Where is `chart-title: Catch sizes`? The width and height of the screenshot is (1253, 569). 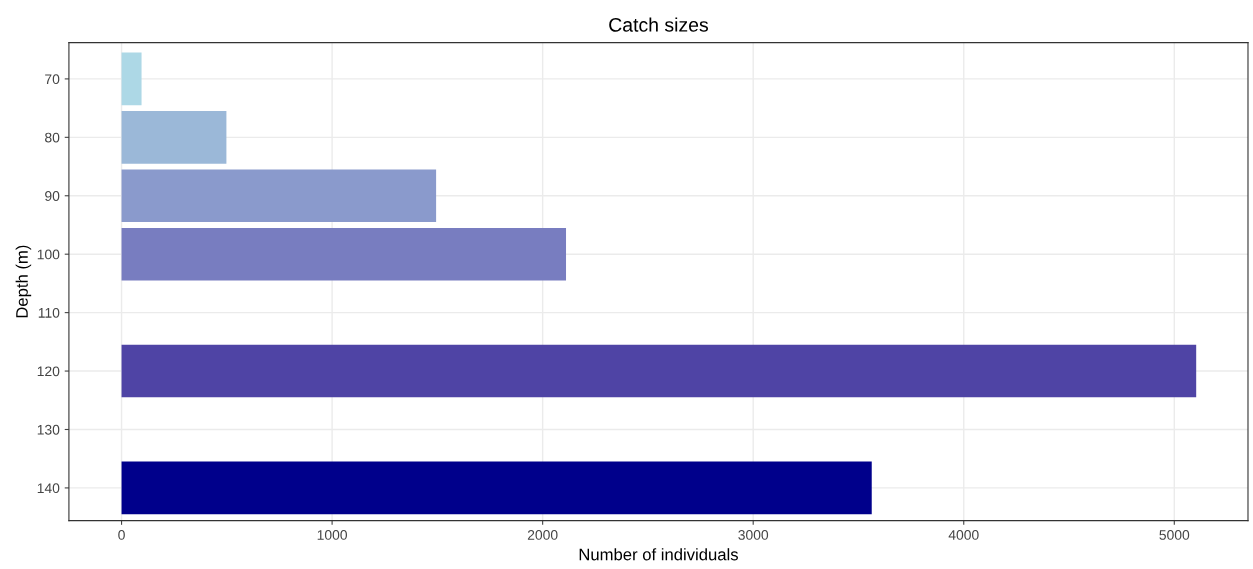 chart-title: Catch sizes is located at coordinates (658, 24).